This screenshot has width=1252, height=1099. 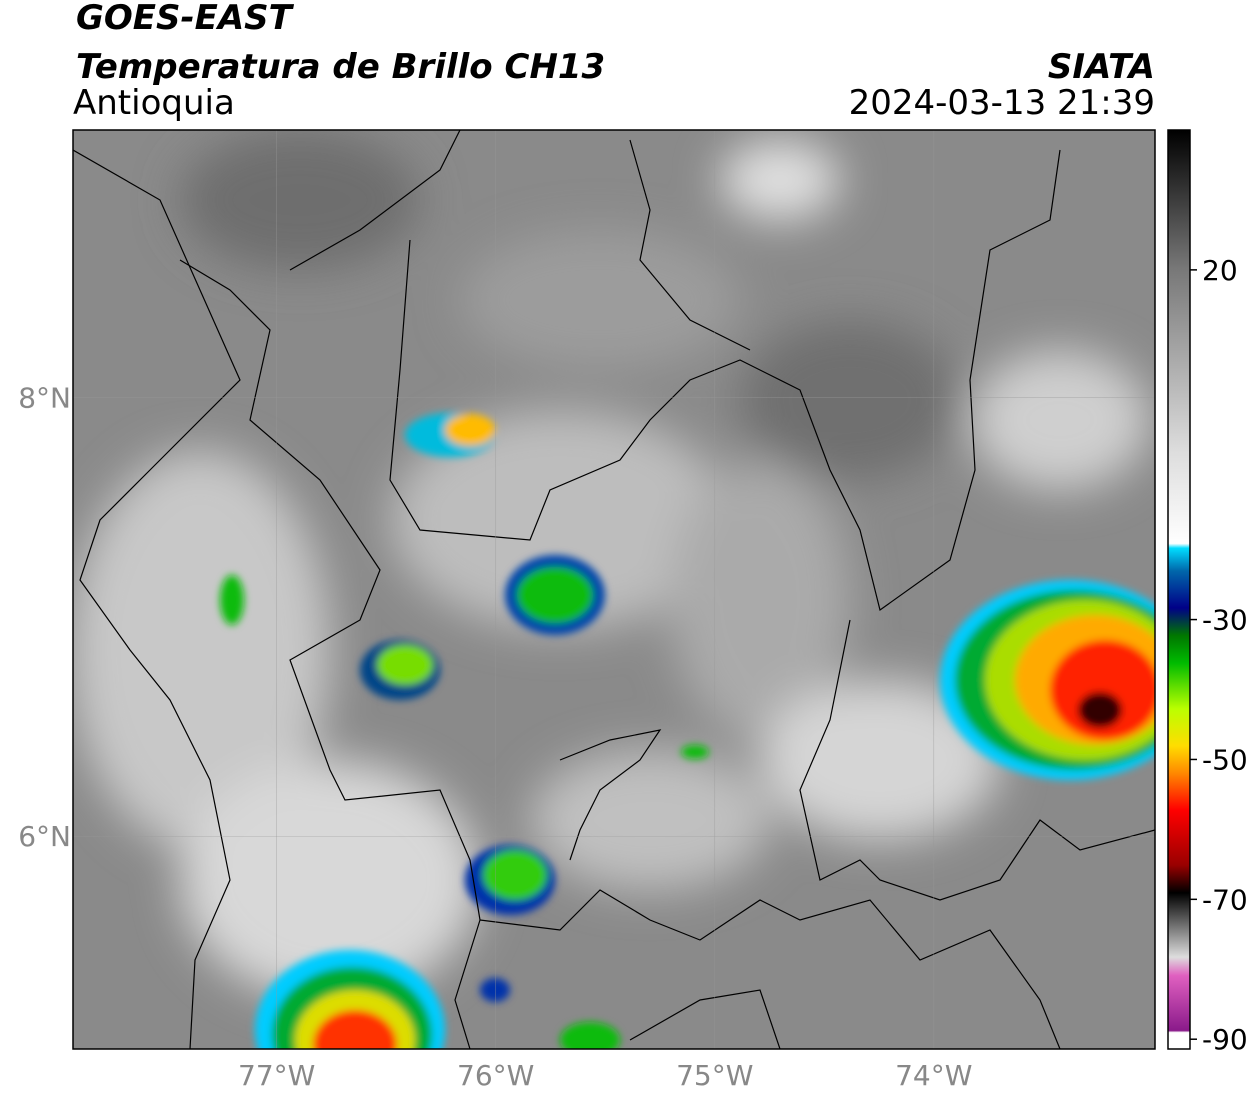 What do you see at coordinates (154, 103) in the screenshot?
I see `region-label: Antioquia` at bounding box center [154, 103].